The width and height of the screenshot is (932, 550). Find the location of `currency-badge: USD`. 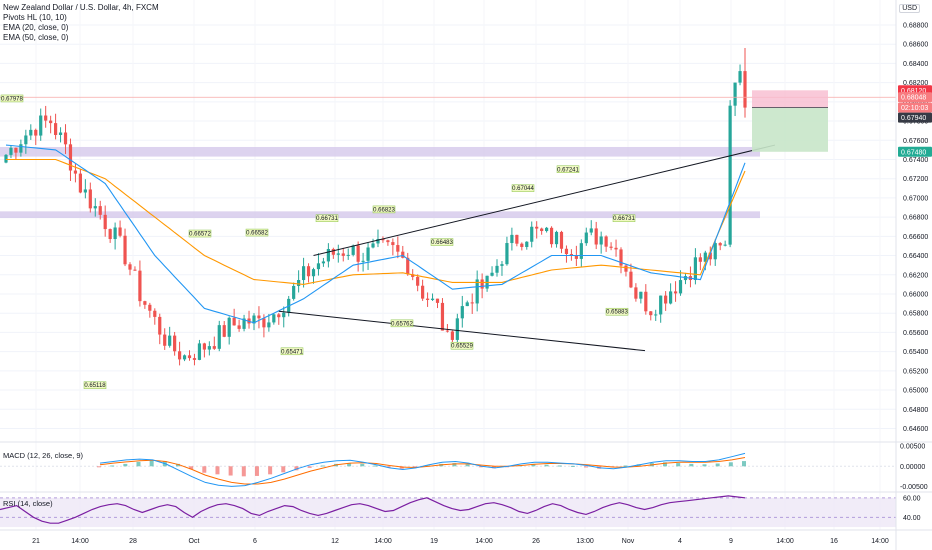

currency-badge: USD is located at coordinates (909, 8).